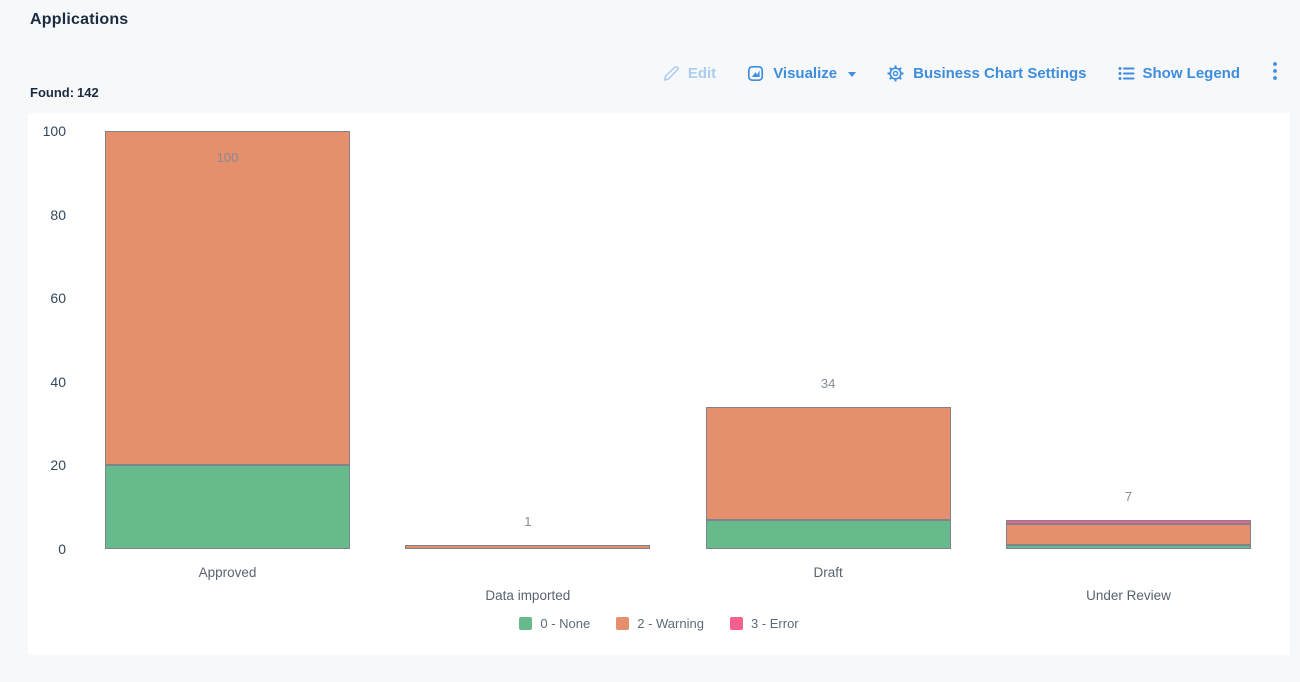  I want to click on y-axis-tick-label: 100, so click(54, 131).